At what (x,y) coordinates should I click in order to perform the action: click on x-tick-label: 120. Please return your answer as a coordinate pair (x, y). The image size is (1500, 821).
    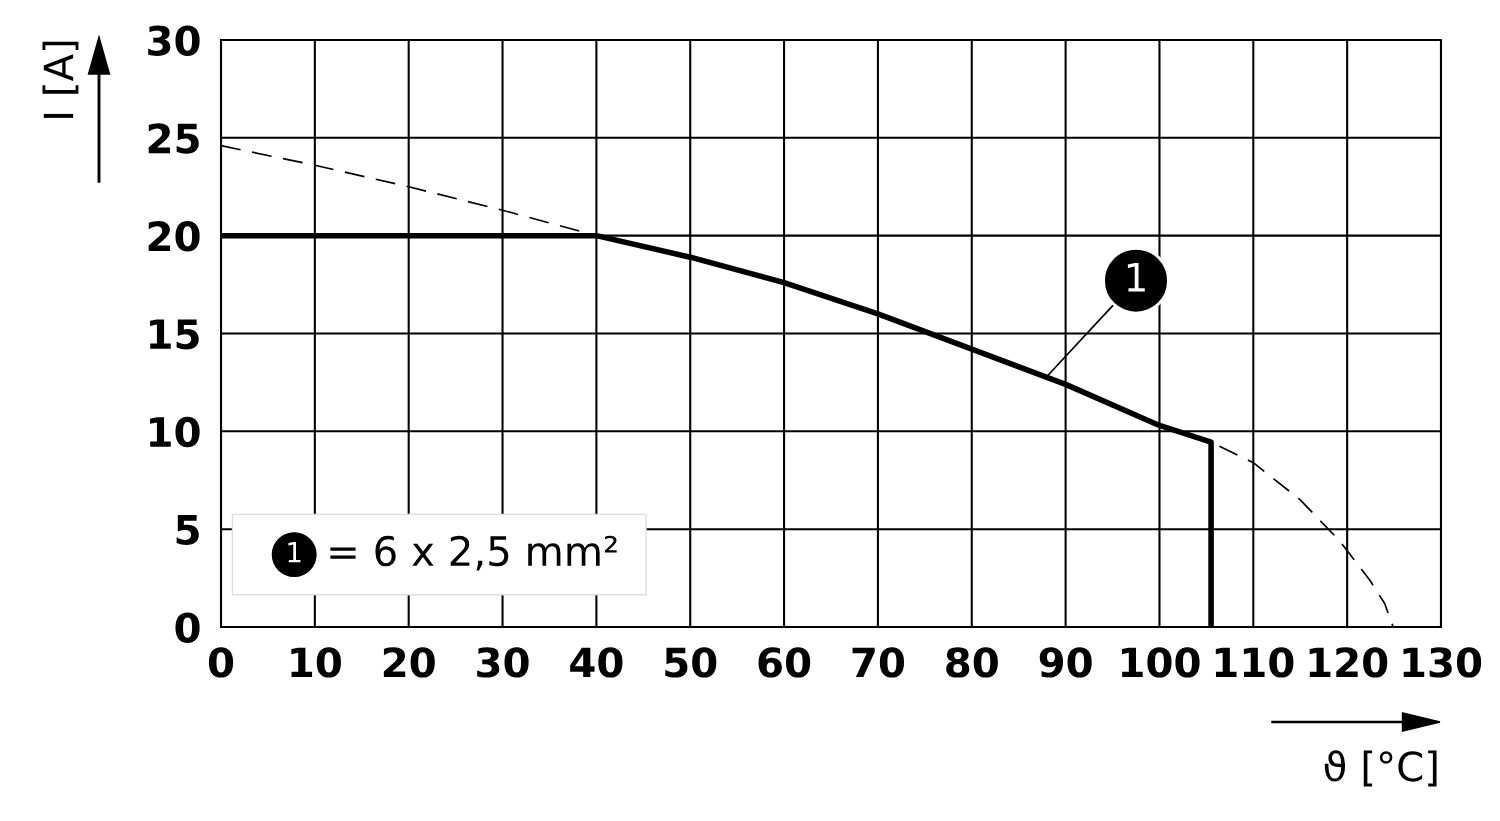
    Looking at the image, I should click on (1348, 662).